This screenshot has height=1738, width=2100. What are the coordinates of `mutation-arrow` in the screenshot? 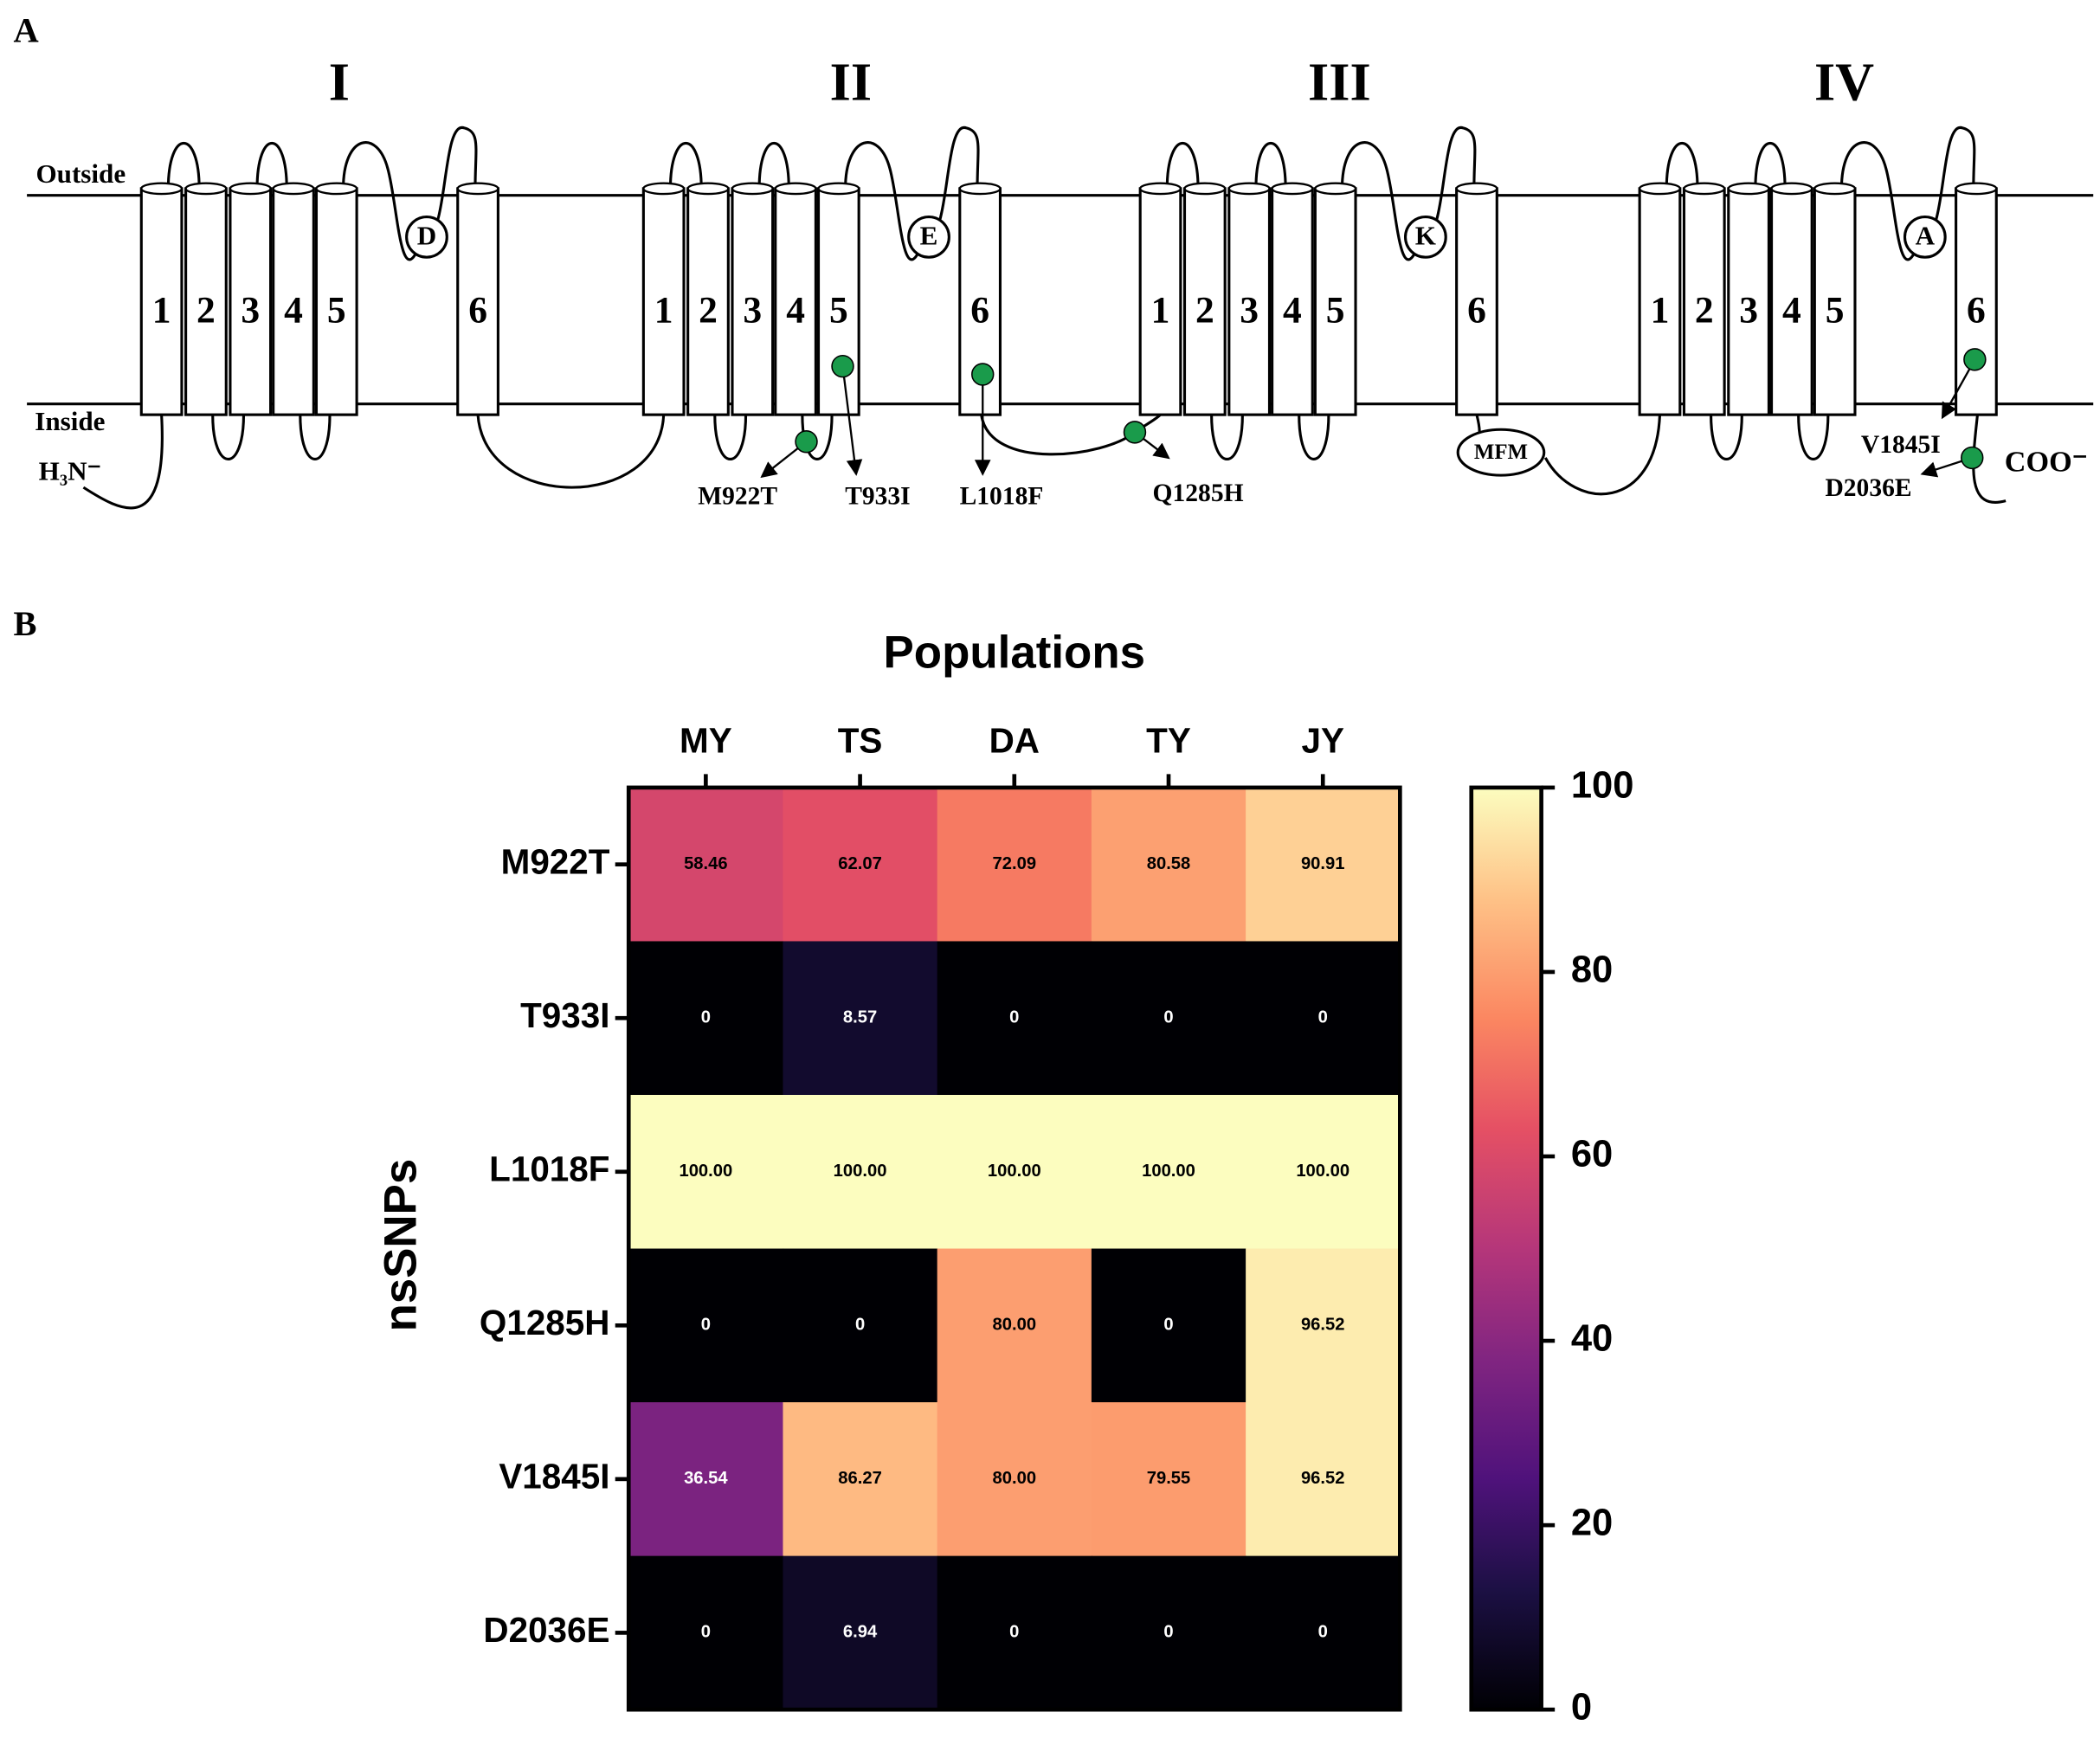 It's located at (852, 421).